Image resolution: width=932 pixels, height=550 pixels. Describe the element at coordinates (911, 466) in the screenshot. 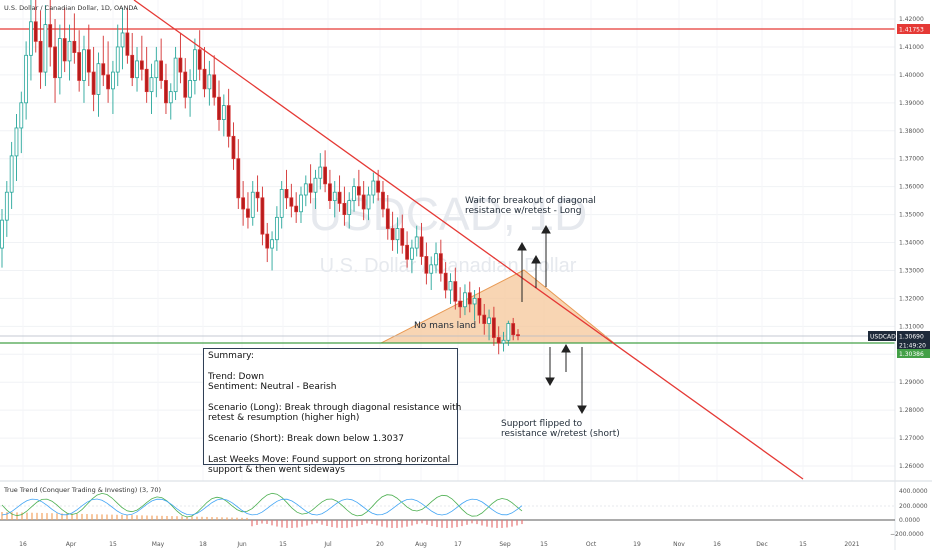

I see `price-tick-label: 1.26000` at that location.